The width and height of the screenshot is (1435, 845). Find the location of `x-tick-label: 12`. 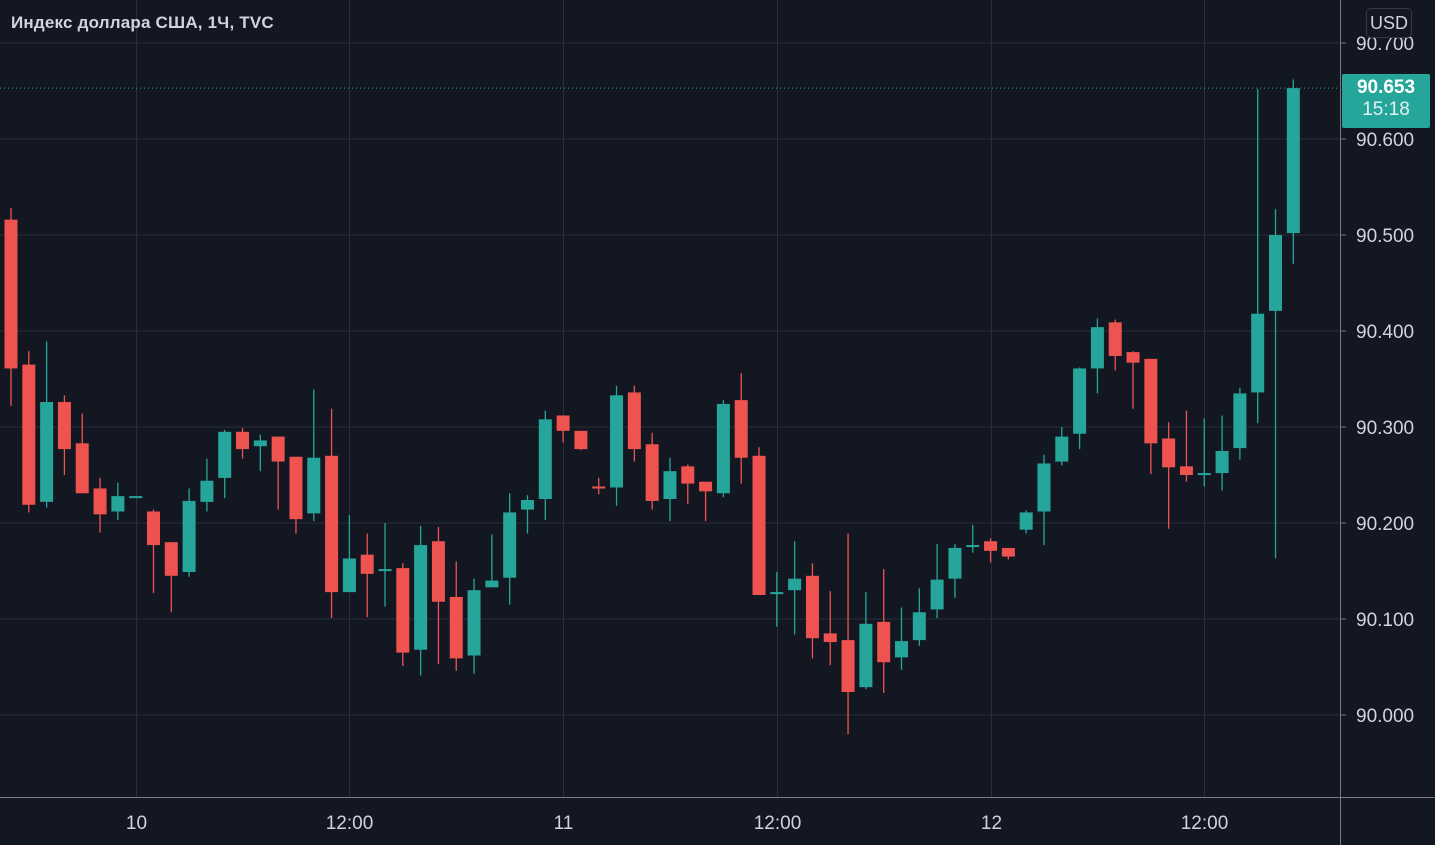

x-tick-label: 12 is located at coordinates (991, 823).